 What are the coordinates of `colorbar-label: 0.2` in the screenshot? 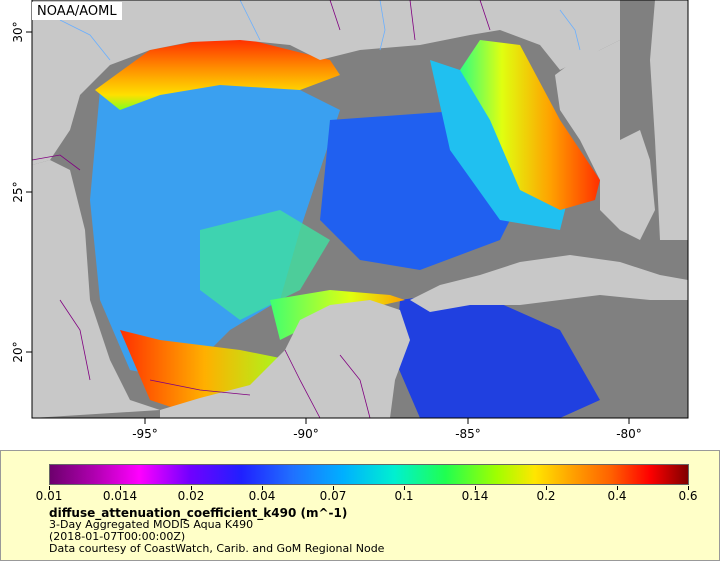 It's located at (546, 496).